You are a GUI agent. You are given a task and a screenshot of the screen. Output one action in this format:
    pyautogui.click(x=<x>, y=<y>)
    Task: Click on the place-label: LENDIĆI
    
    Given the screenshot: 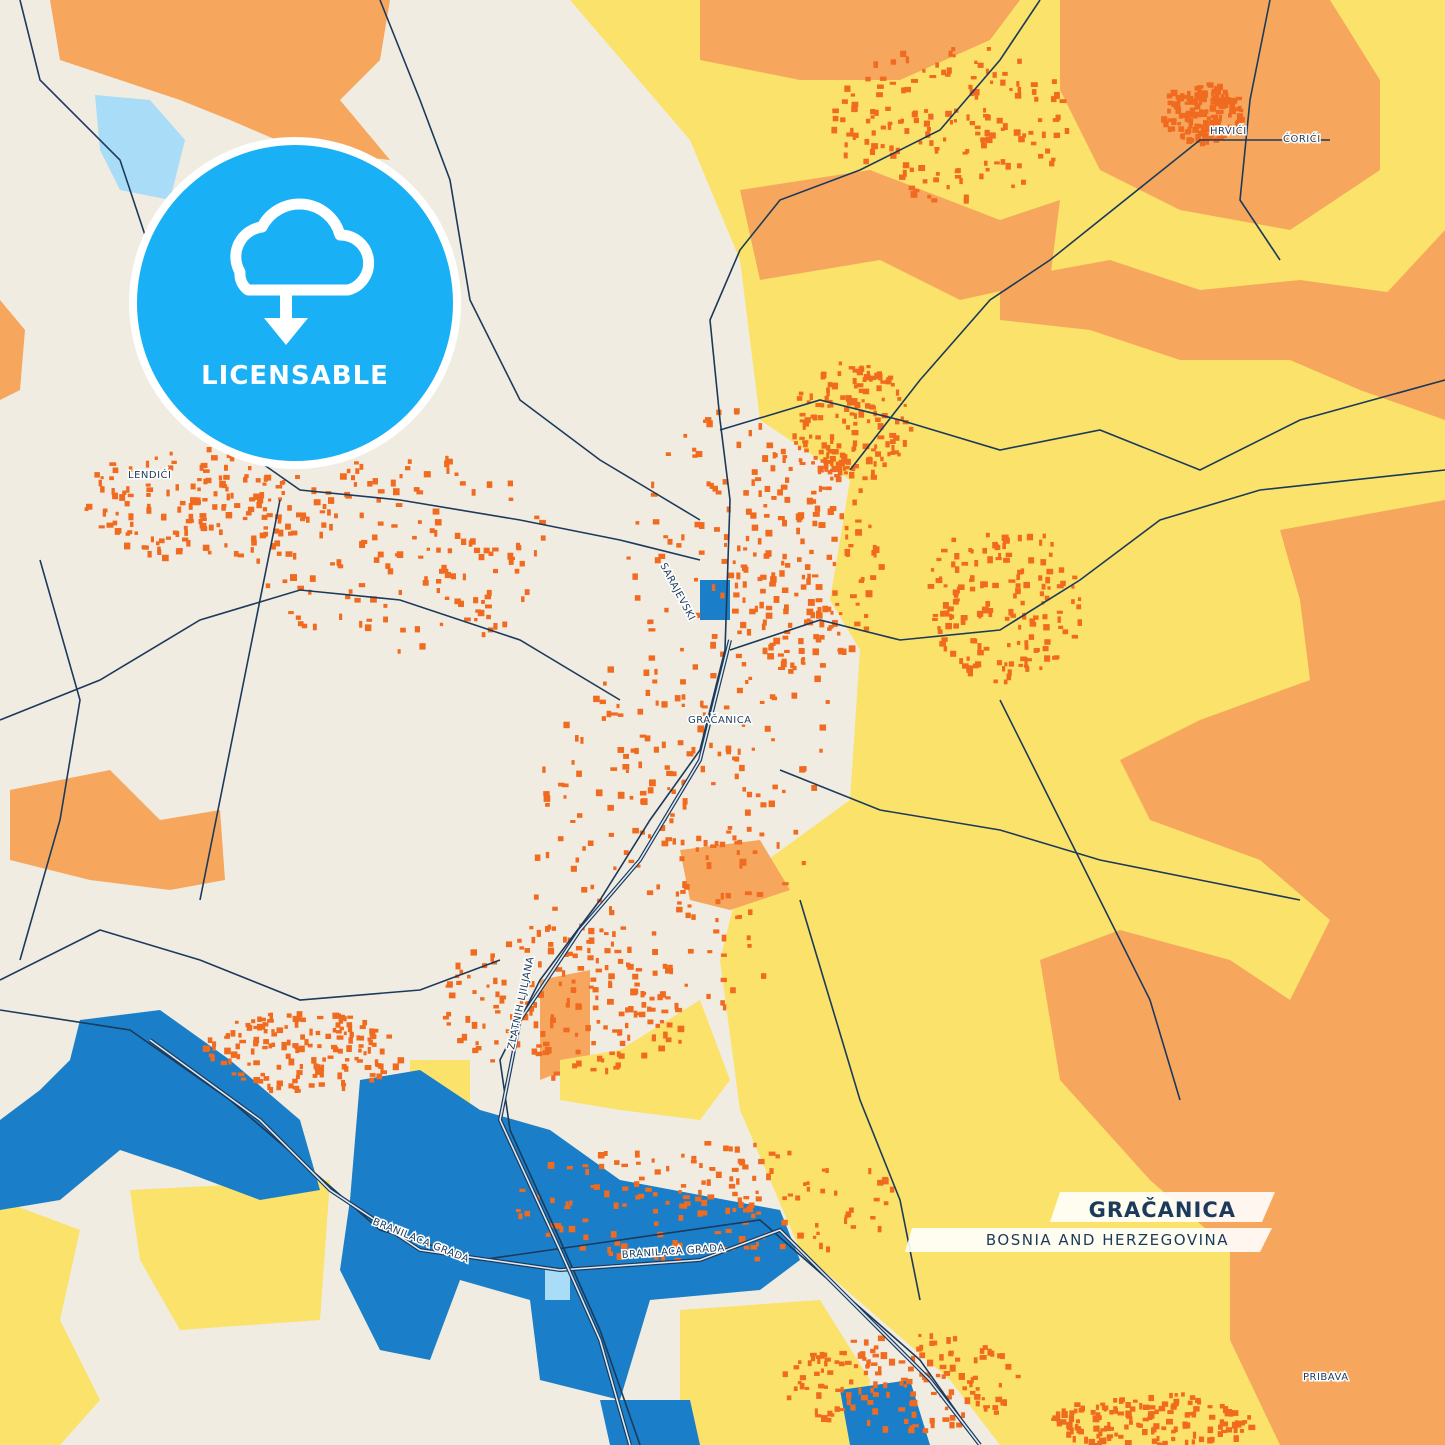 What is the action you would take?
    pyautogui.click(x=149, y=474)
    